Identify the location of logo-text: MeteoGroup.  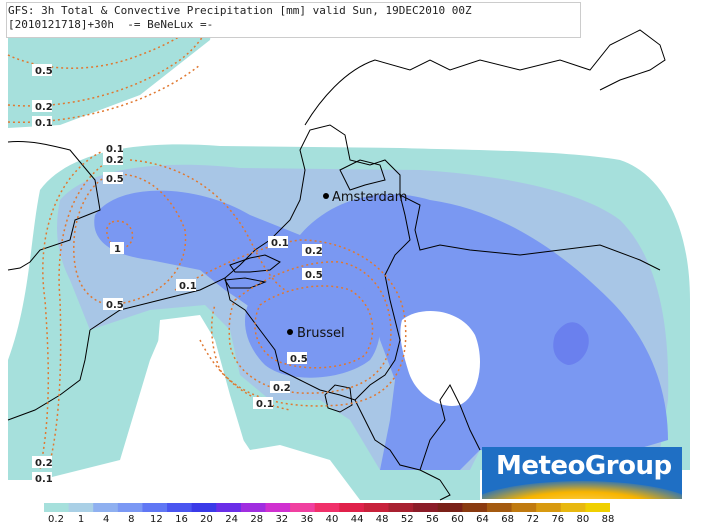
(584, 466).